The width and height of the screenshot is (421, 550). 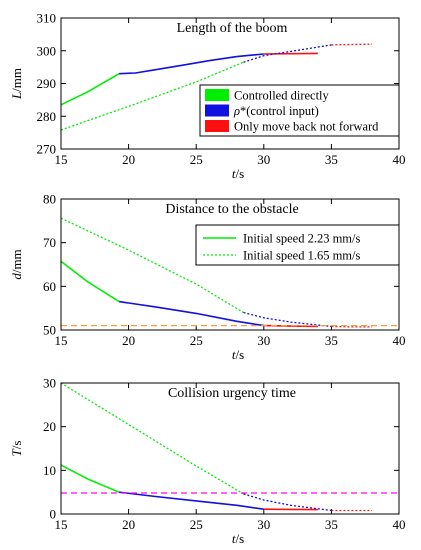 I want to click on y-tick-label: 290, so click(x=47, y=83).